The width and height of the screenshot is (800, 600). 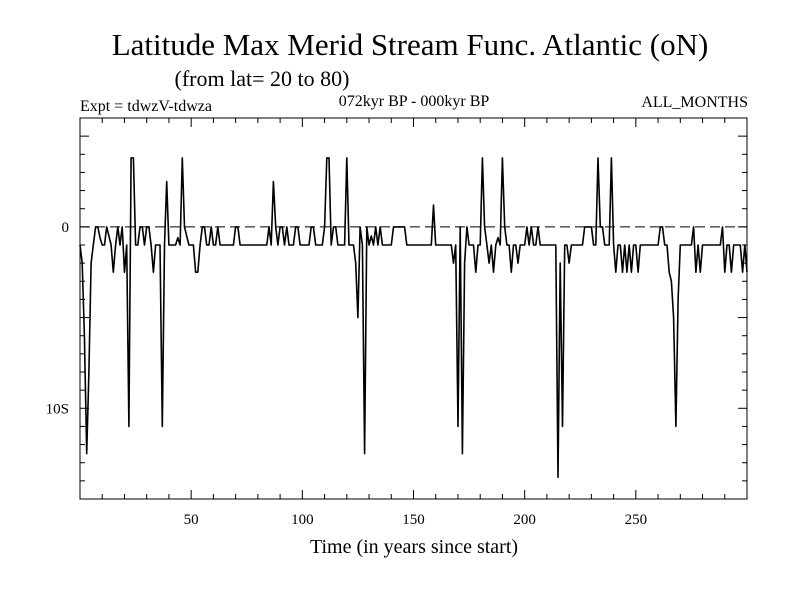 I want to click on x-tick-label: 150, so click(x=413, y=520).